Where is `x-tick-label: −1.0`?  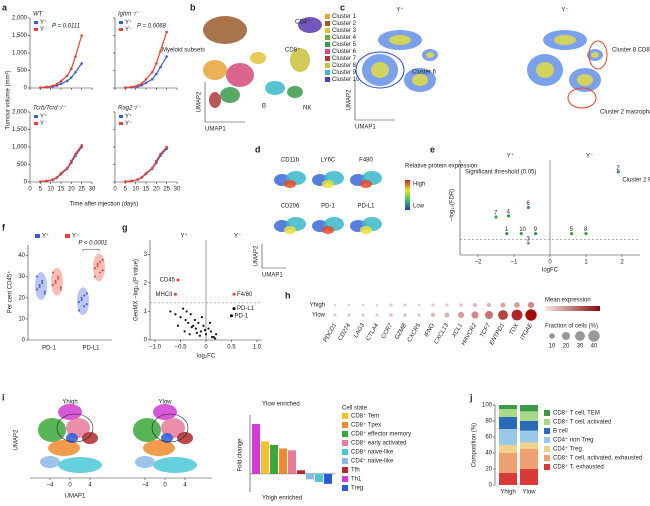 x-tick-label: −1.0 is located at coordinates (155, 348).